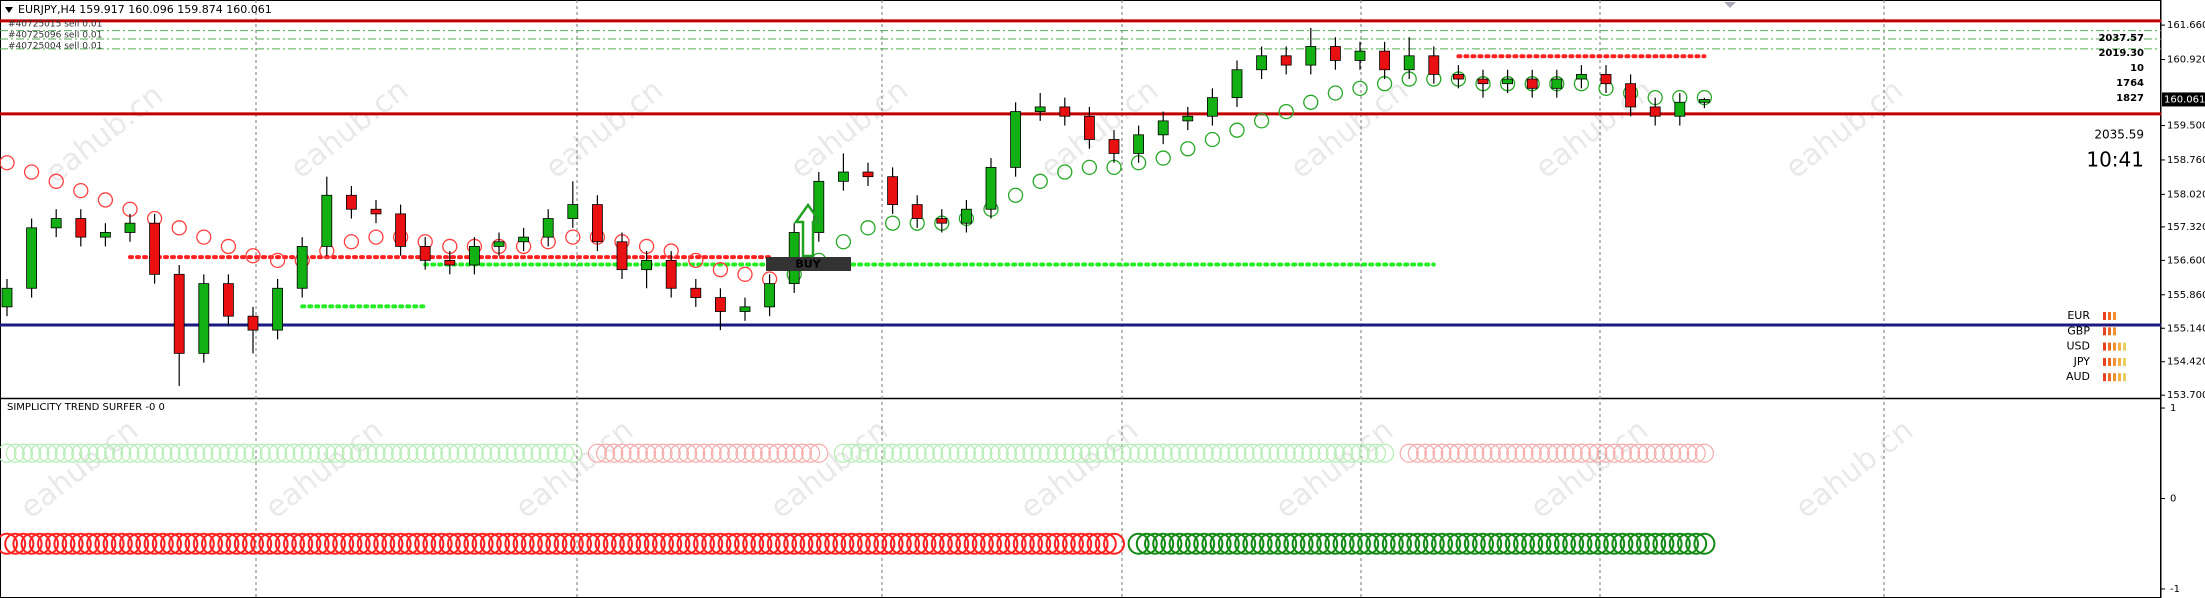 Image resolution: width=2205 pixels, height=598 pixels. I want to click on y-tick-label: 155.140, so click(2186, 328).